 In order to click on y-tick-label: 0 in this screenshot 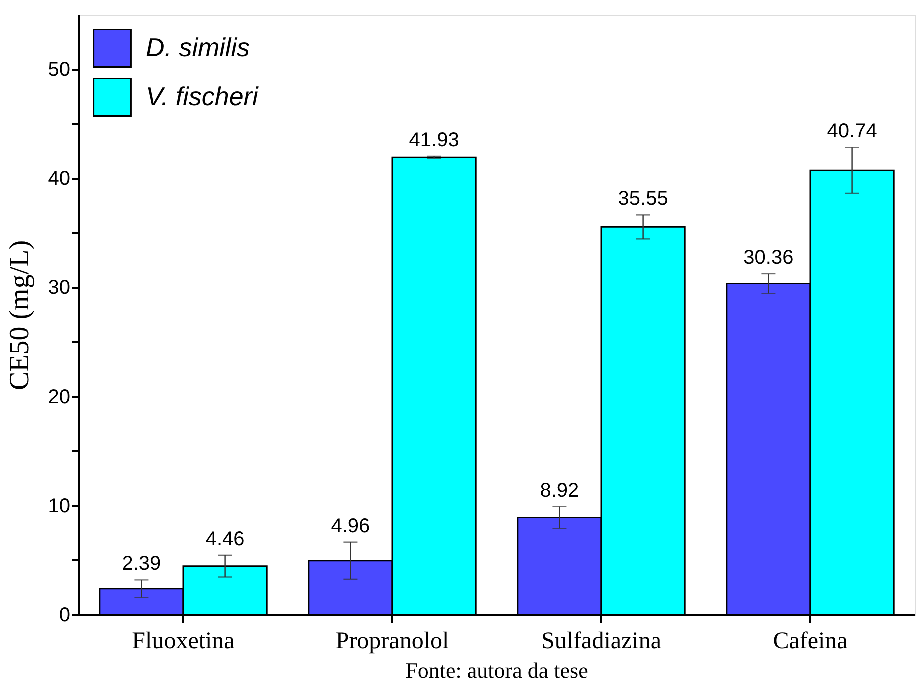, I will do `click(64, 615)`.